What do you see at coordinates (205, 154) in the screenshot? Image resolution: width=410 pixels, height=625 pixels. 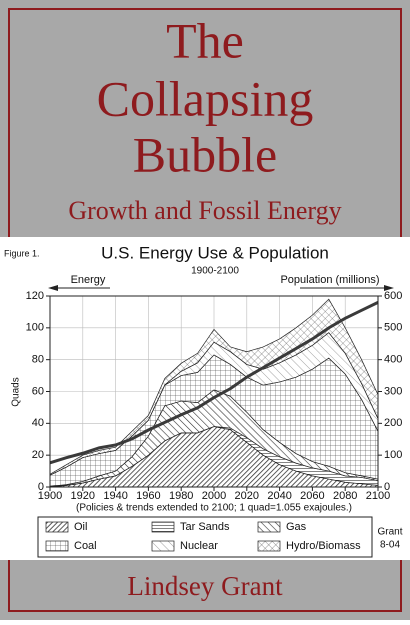 I see `cover-title: Bubble` at bounding box center [205, 154].